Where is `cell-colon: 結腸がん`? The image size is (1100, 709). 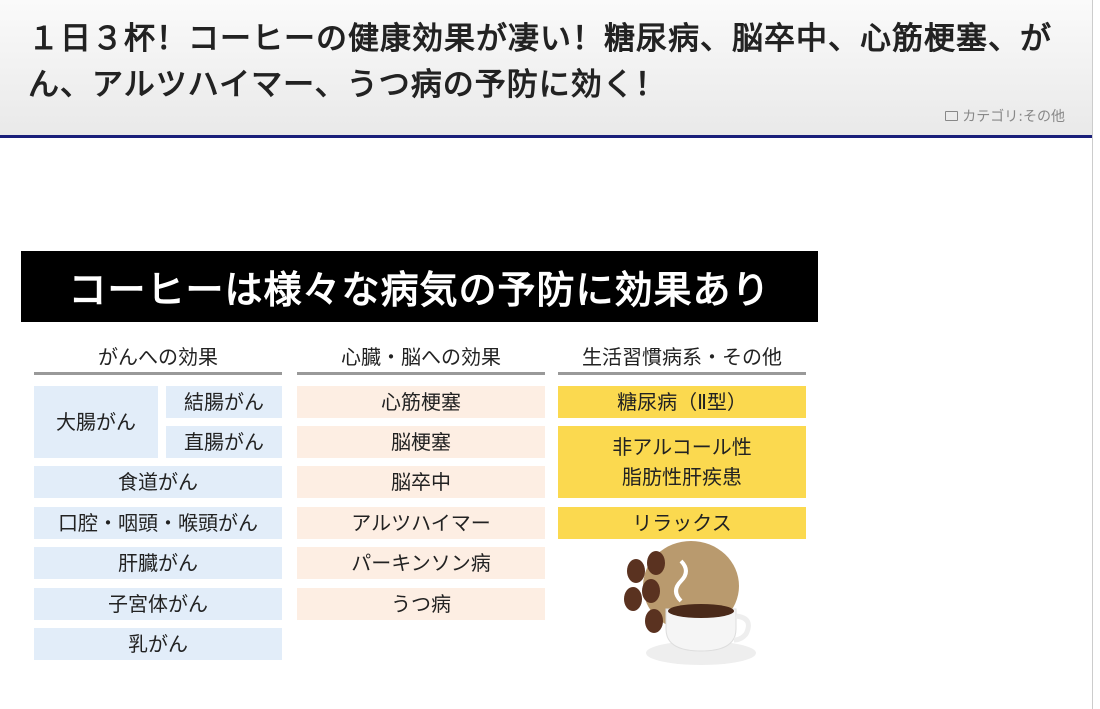 cell-colon: 結腸がん is located at coordinates (224, 402).